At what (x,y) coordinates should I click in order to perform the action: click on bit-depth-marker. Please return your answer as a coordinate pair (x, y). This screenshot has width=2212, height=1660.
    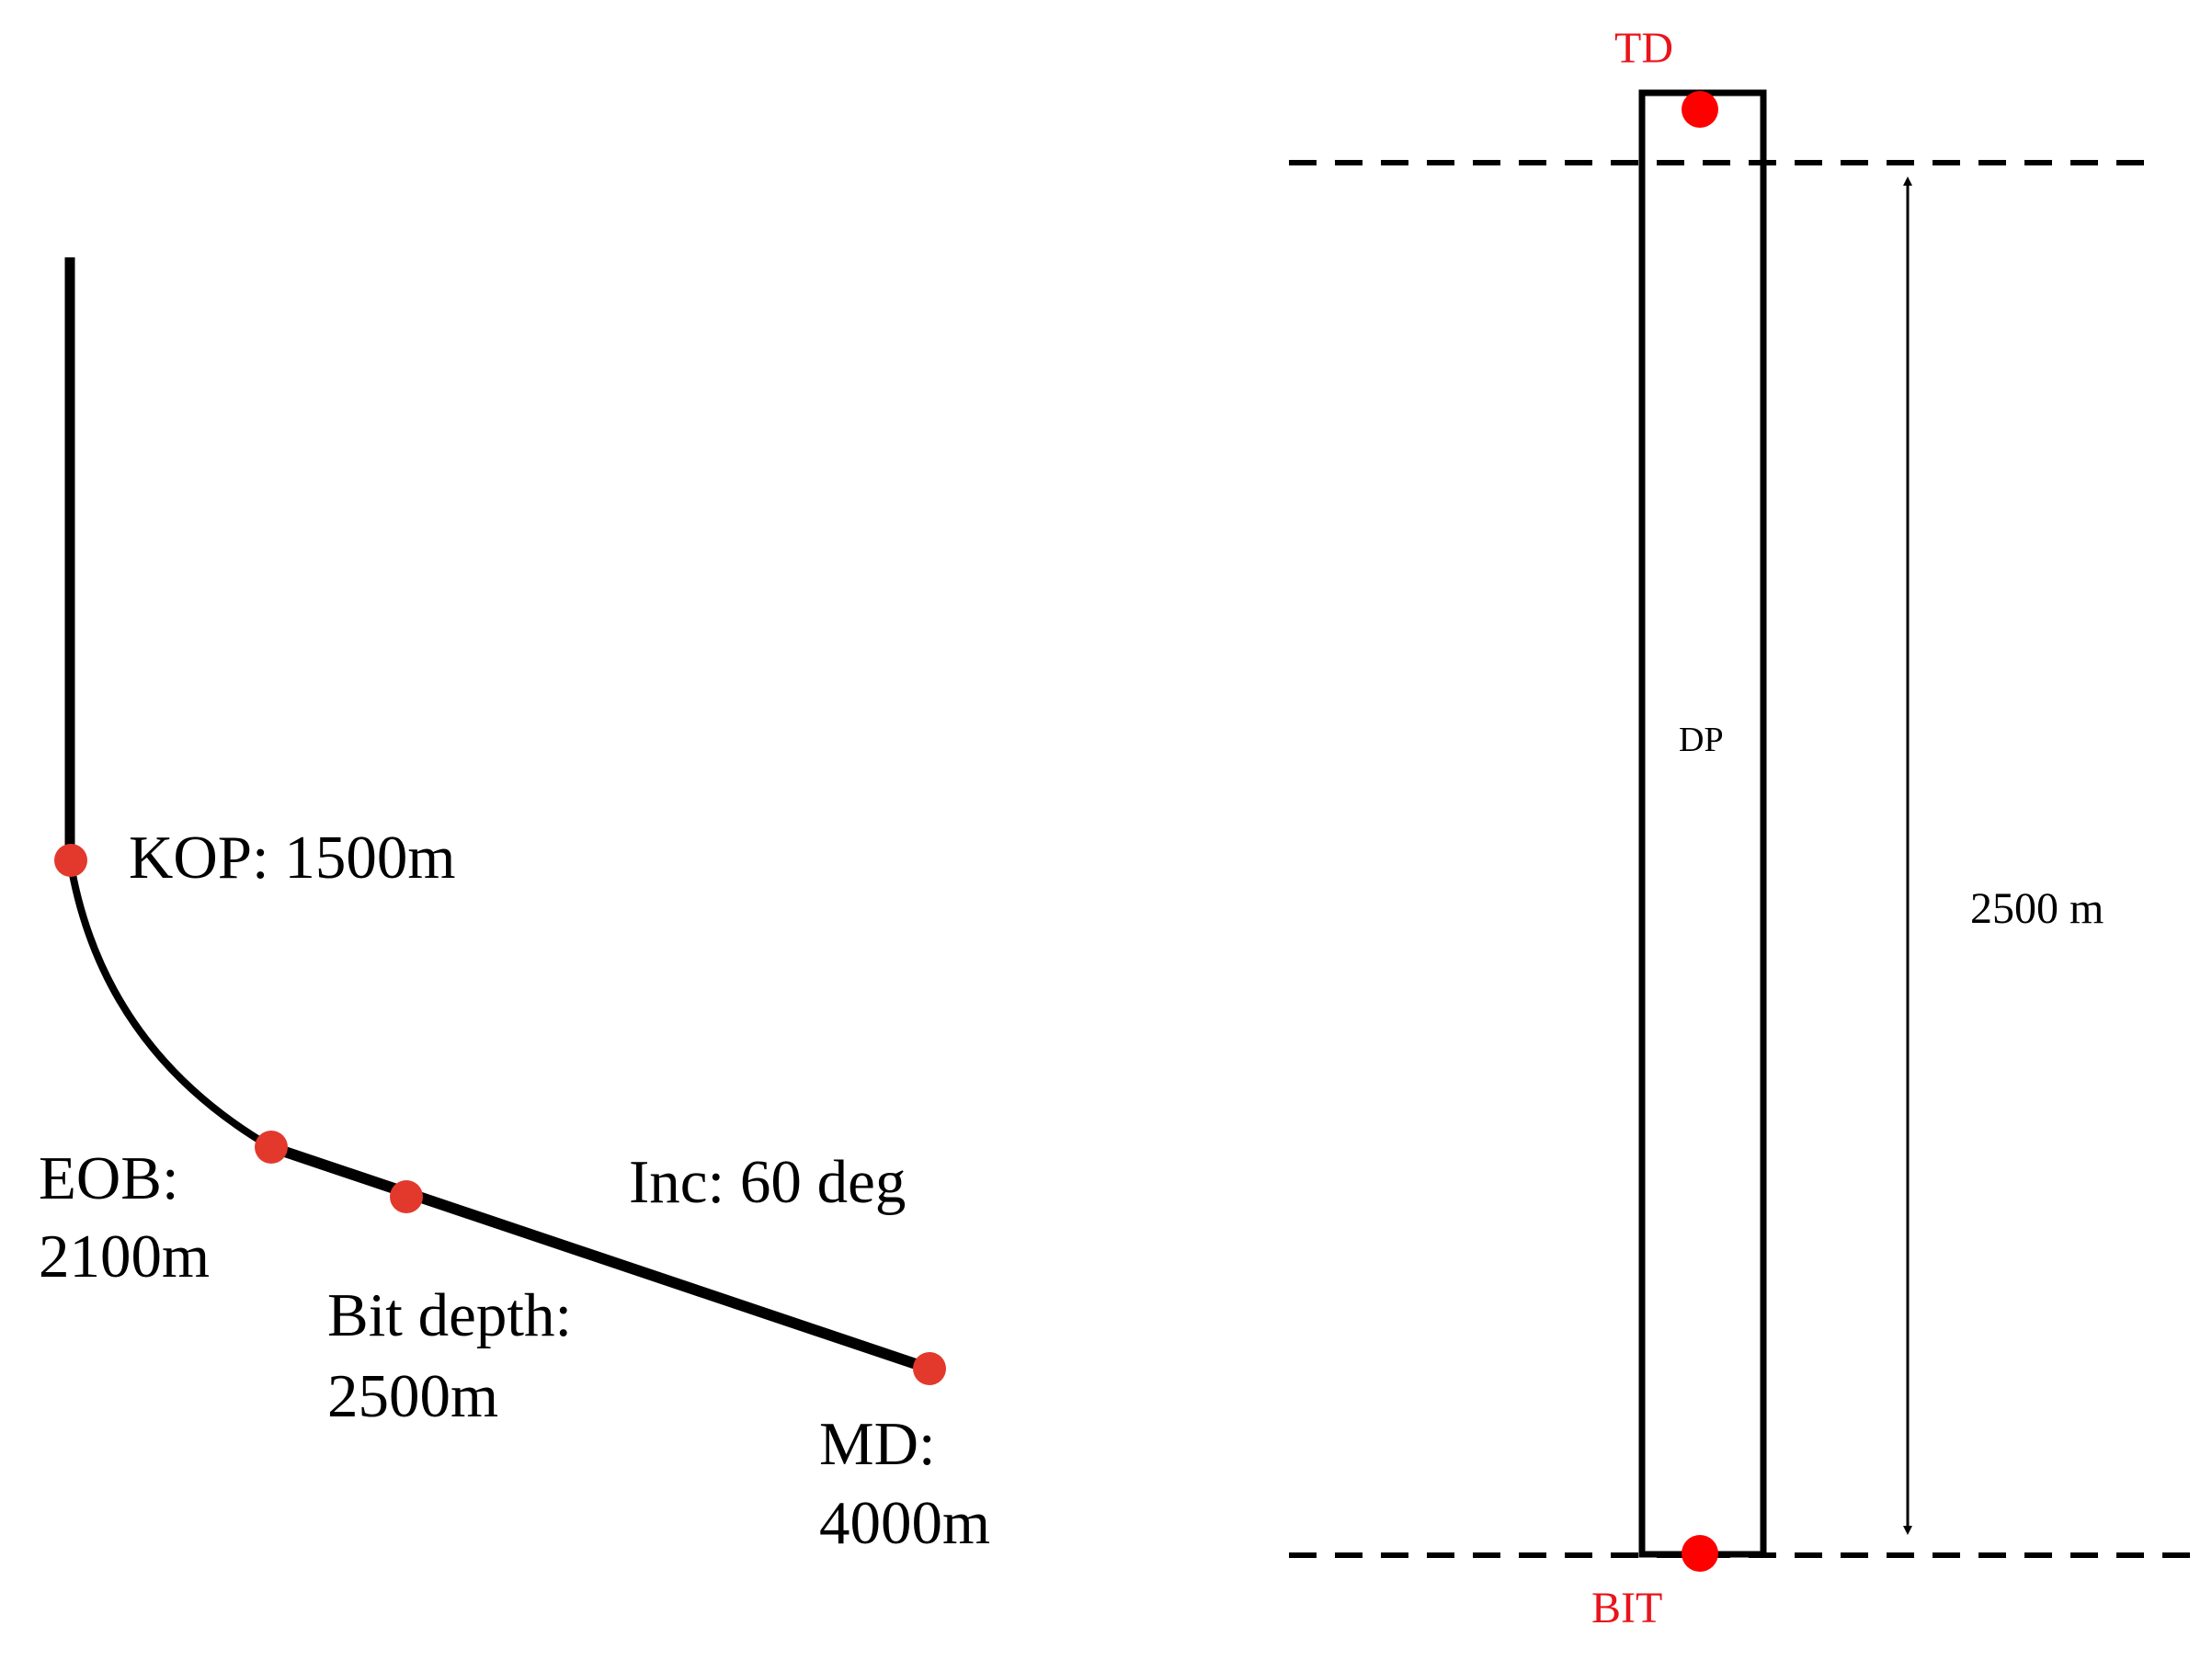
    Looking at the image, I should click on (406, 1196).